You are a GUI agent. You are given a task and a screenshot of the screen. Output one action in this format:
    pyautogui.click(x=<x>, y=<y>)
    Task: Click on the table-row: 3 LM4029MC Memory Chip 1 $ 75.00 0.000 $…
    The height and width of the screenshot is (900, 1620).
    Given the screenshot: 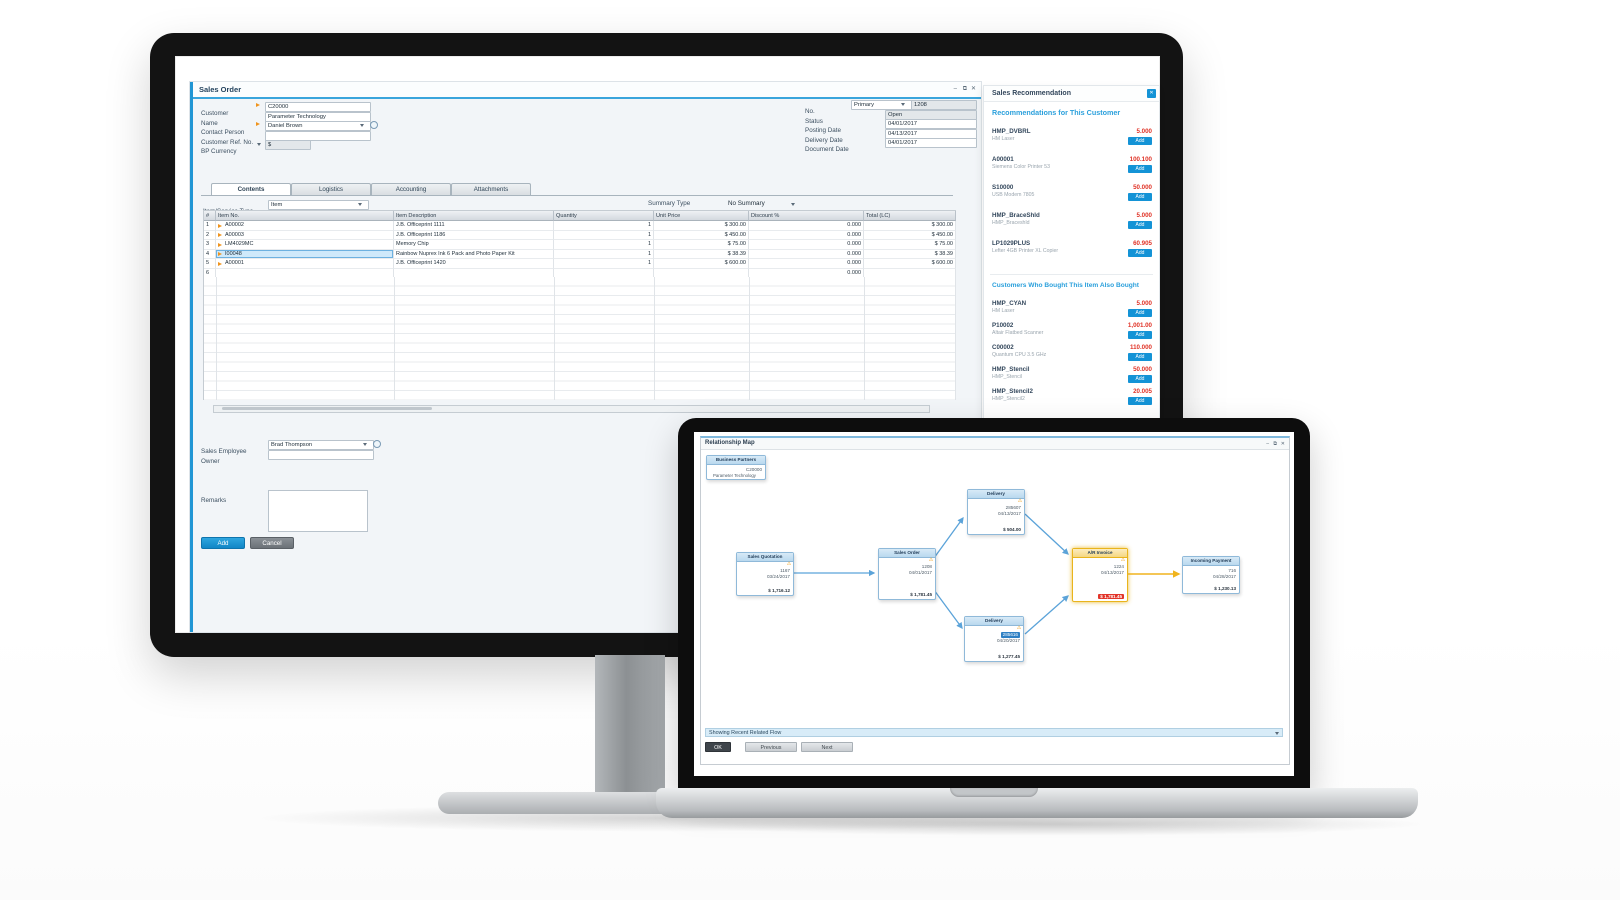 What is the action you would take?
    pyautogui.click(x=580, y=245)
    